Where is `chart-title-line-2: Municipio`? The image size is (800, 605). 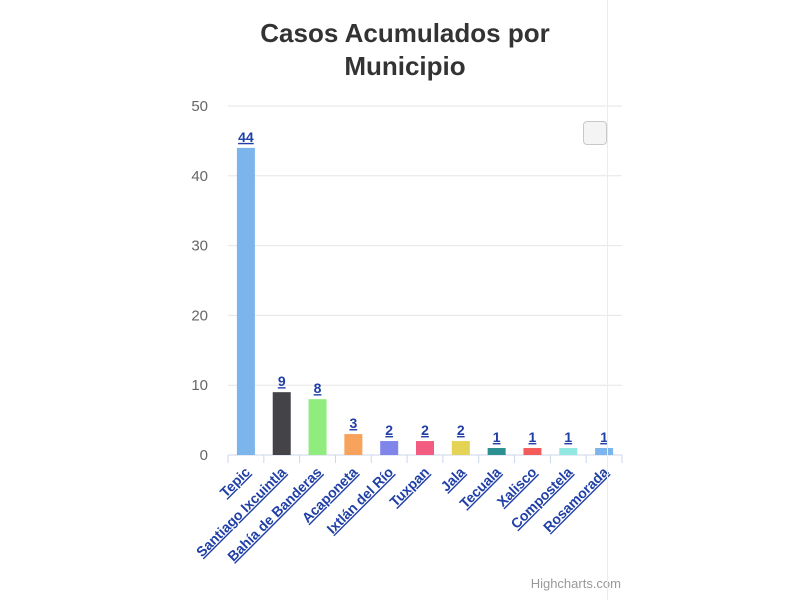 chart-title-line-2: Municipio is located at coordinates (404, 66).